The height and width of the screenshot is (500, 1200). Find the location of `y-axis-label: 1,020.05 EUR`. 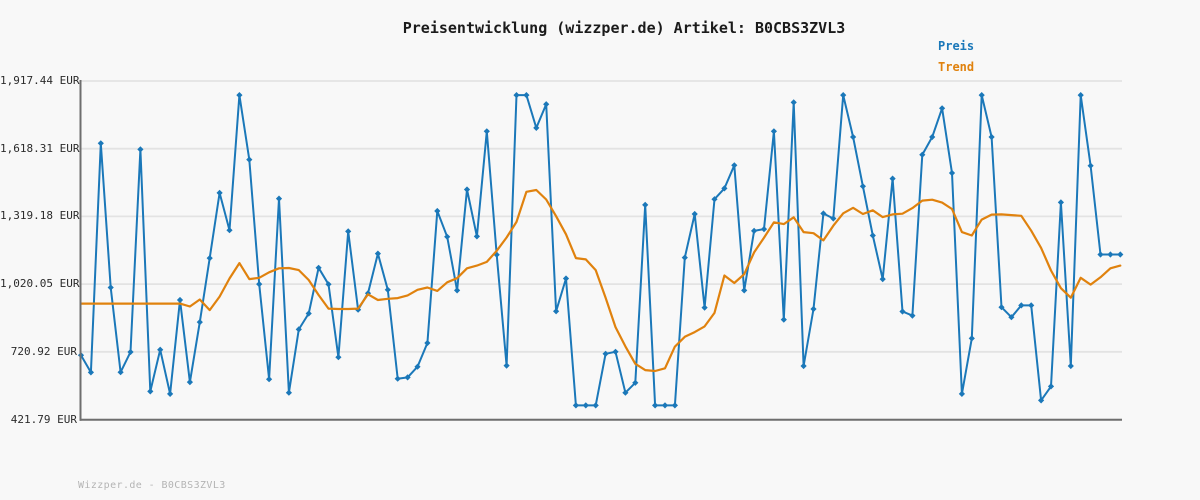

y-axis-label: 1,020.05 EUR is located at coordinates (40, 284).